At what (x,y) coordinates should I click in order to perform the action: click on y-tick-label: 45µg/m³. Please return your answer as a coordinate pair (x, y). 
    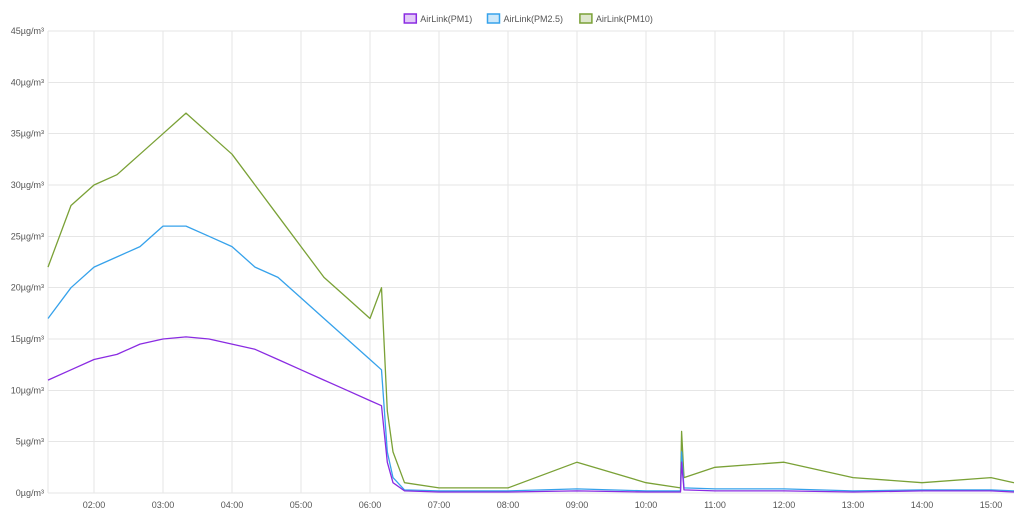
    Looking at the image, I should click on (27, 31).